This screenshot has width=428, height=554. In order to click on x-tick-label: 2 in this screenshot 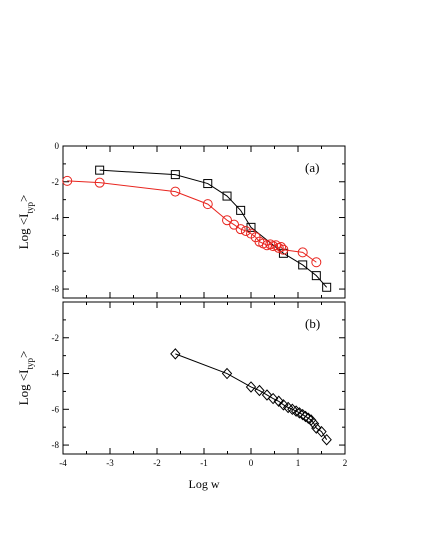, I will do `click(345, 463)`.